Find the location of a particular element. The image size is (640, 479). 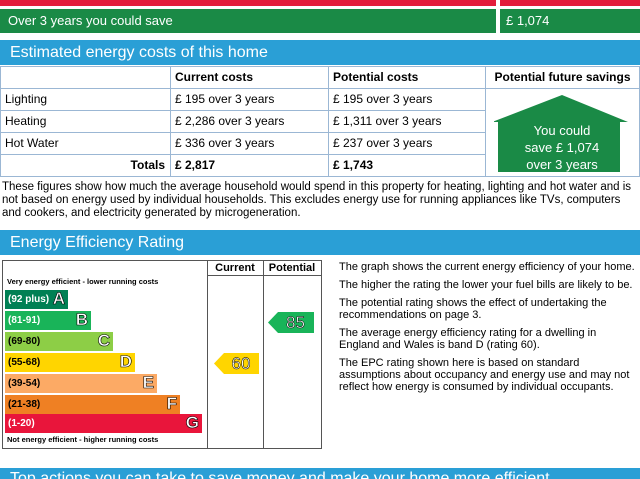

savings-value: £ 1,074 is located at coordinates (570, 21).